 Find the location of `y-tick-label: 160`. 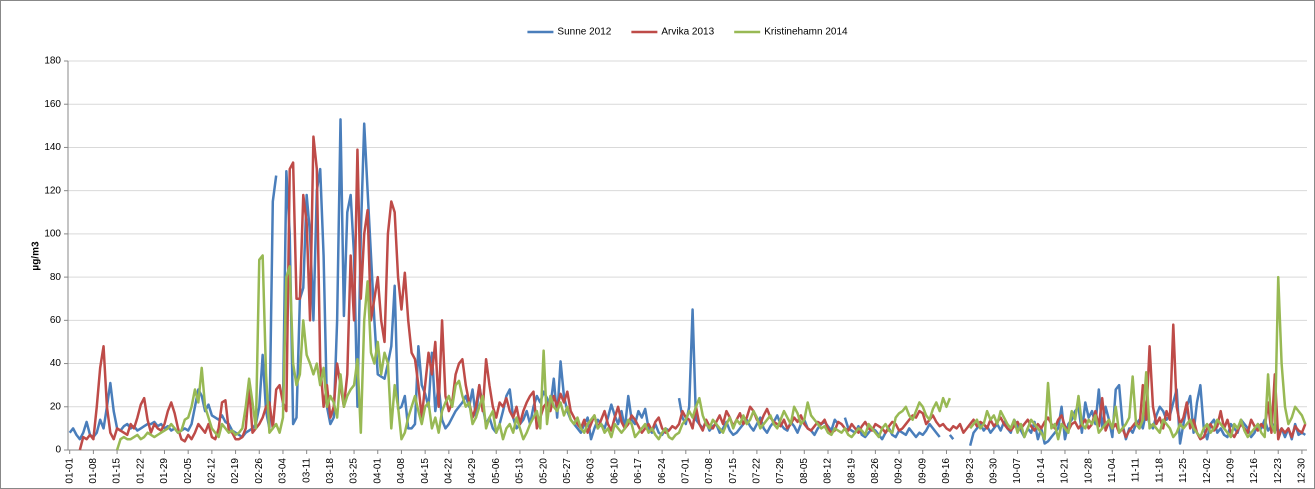

y-tick-label: 160 is located at coordinates (52, 104).